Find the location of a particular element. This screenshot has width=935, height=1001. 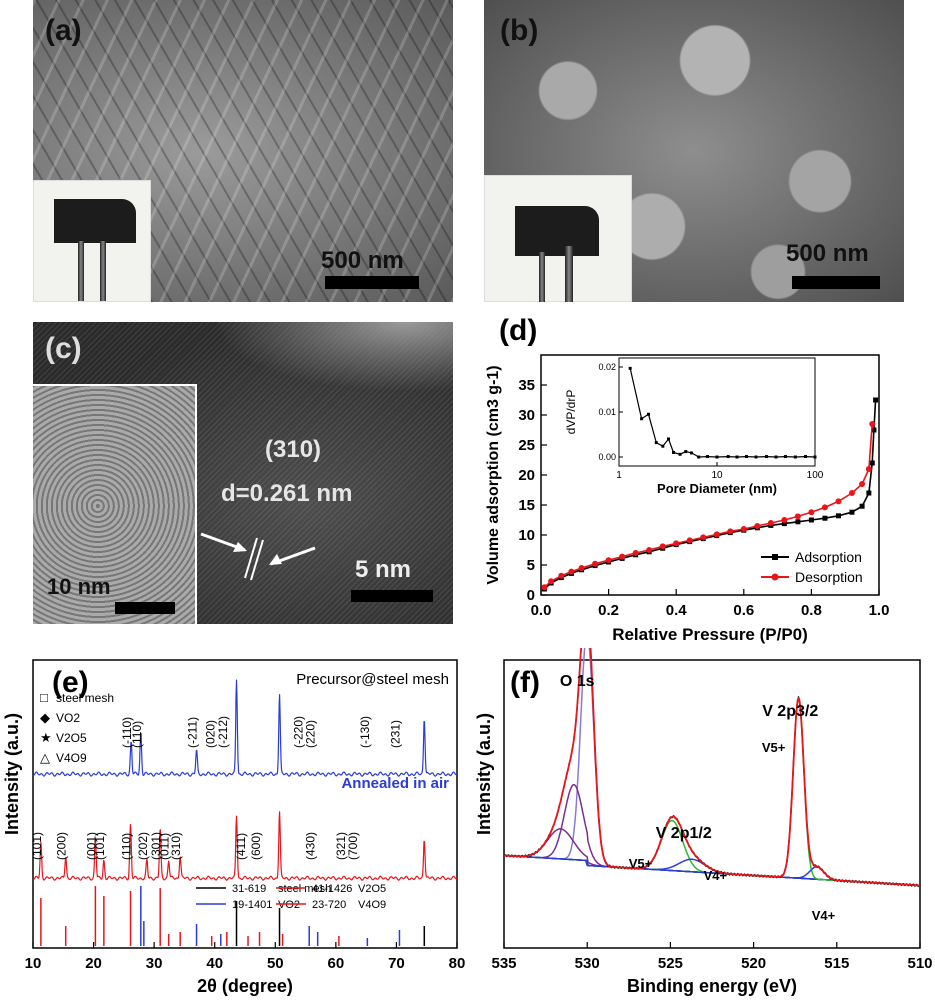

inset-y-tick-label: 0.01 is located at coordinates (607, 412).